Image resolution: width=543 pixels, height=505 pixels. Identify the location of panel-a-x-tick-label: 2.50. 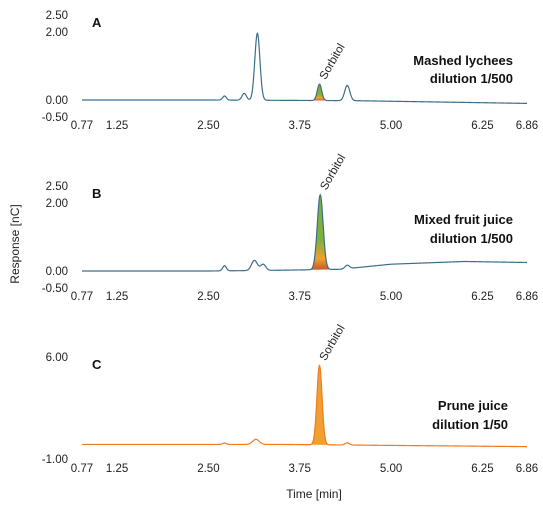
(208, 126).